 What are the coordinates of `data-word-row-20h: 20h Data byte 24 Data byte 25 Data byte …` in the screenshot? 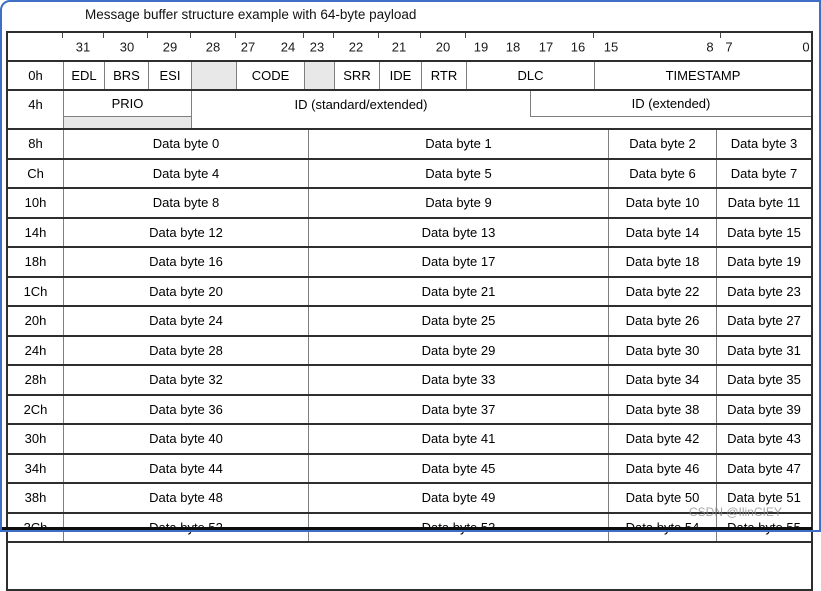 It's located at (409, 322).